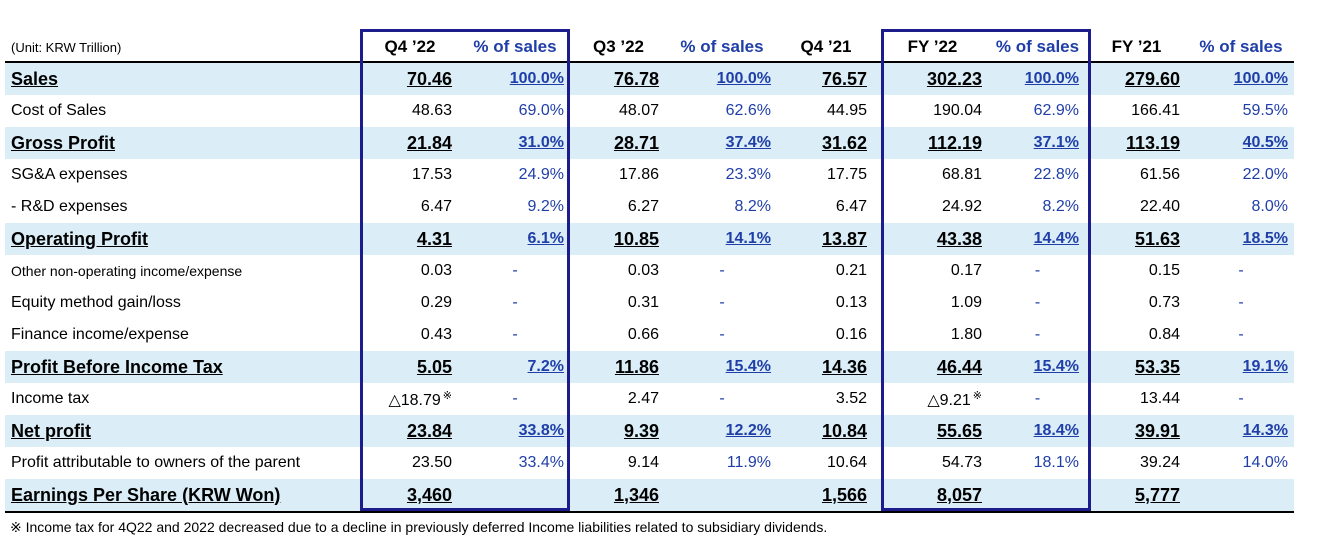  I want to click on cell-text: 6.47, so click(851, 206).